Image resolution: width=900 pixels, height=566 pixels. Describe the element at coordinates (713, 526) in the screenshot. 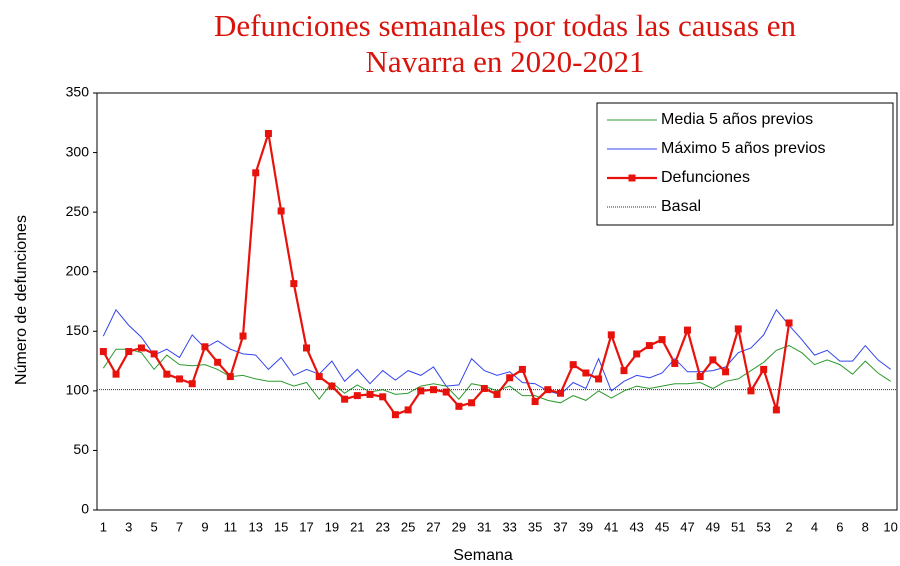

I see `x-tick-label: 49` at that location.